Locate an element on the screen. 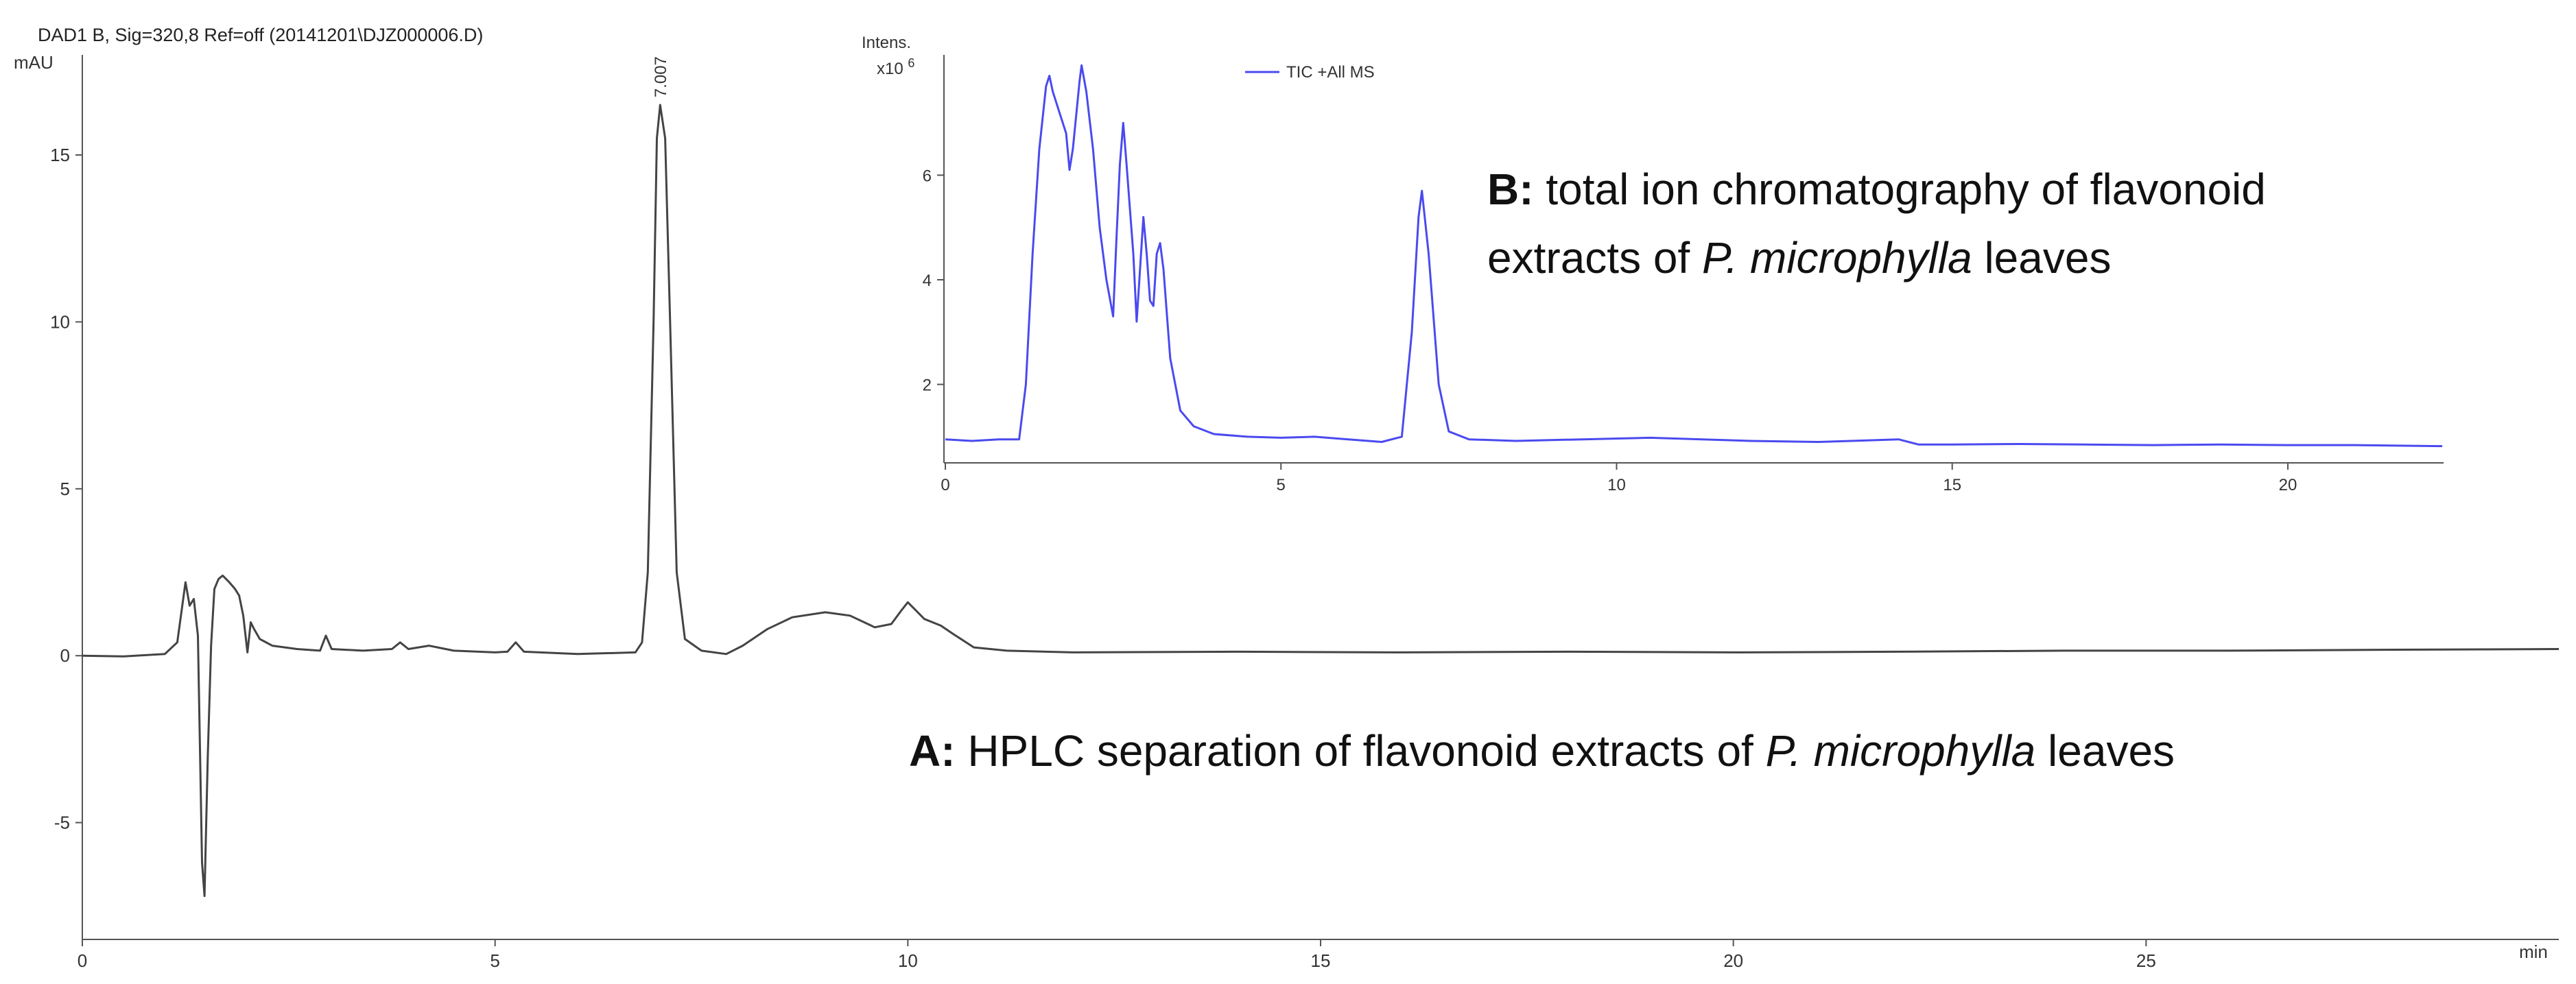 The width and height of the screenshot is (2576, 984). b-x-tick-label: 10 is located at coordinates (1616, 485).